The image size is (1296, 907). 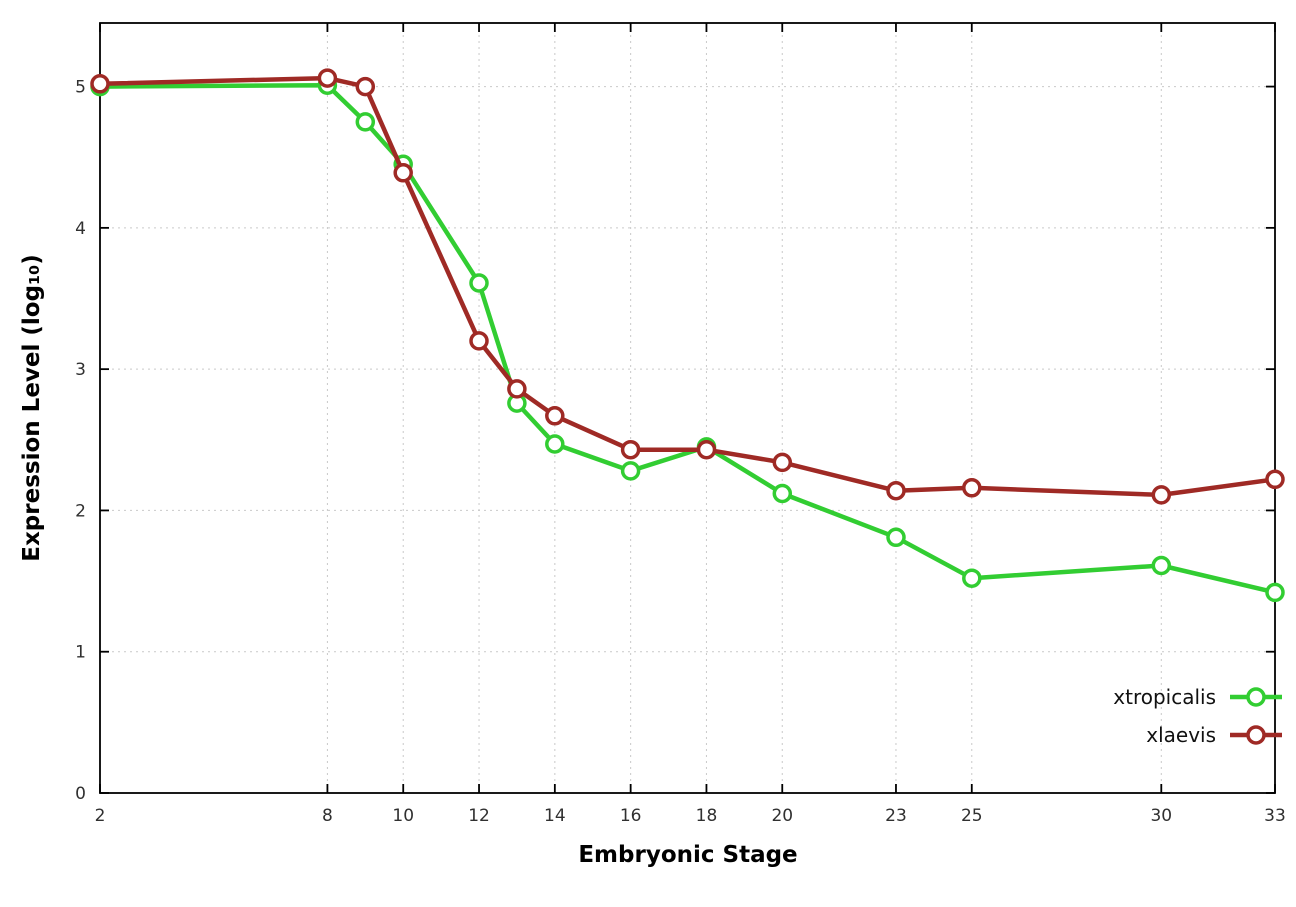 I want to click on svg-text: 33, so click(x=1275, y=816).